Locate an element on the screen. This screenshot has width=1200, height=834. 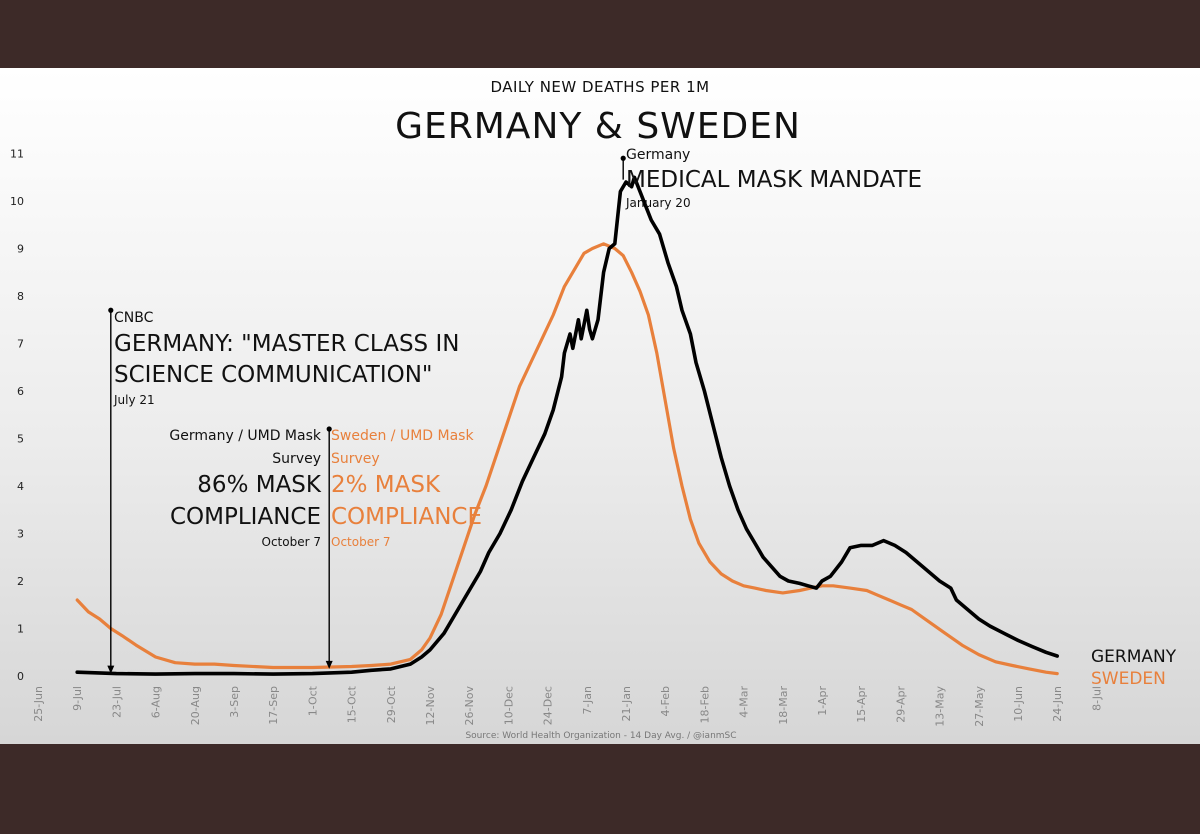
cnbc-headline-1: GERMANY: "MASTER CLASS IN is located at coordinates (286, 344).